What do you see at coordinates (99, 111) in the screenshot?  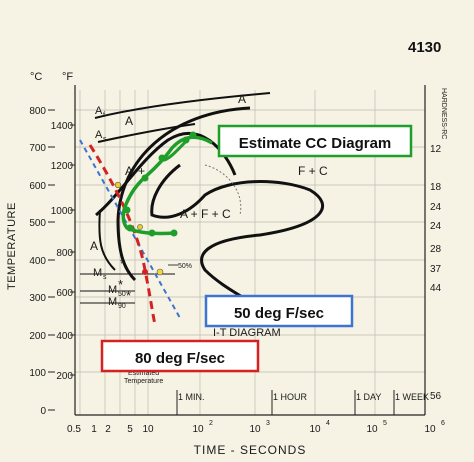 I see `af-label: A` at bounding box center [99, 111].